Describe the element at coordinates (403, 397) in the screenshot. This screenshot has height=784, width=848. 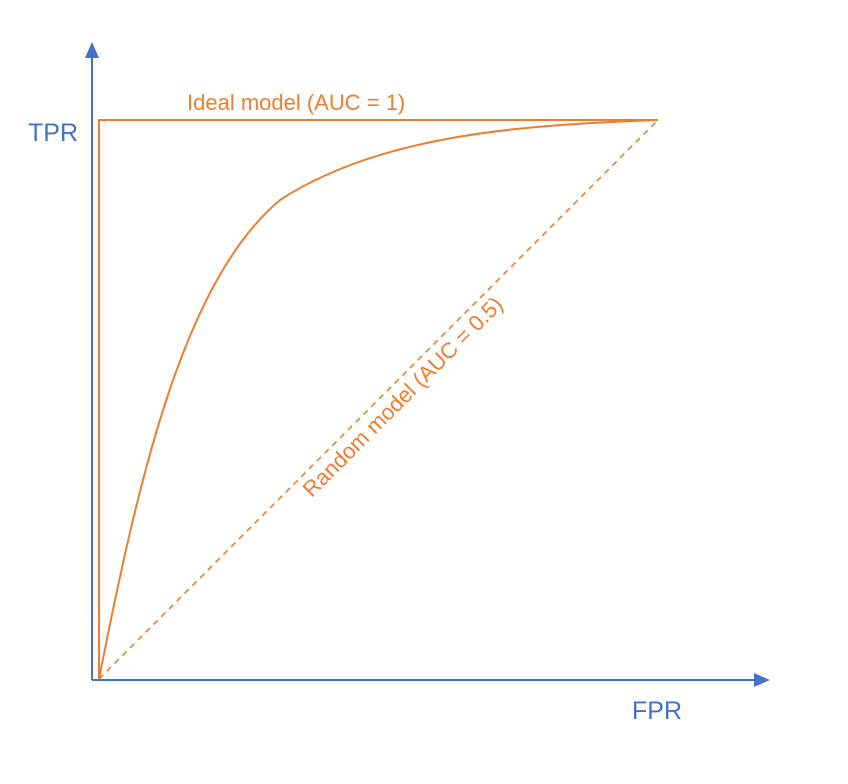
I see `random-model-label: Random model (AUC = 0.5)` at that location.